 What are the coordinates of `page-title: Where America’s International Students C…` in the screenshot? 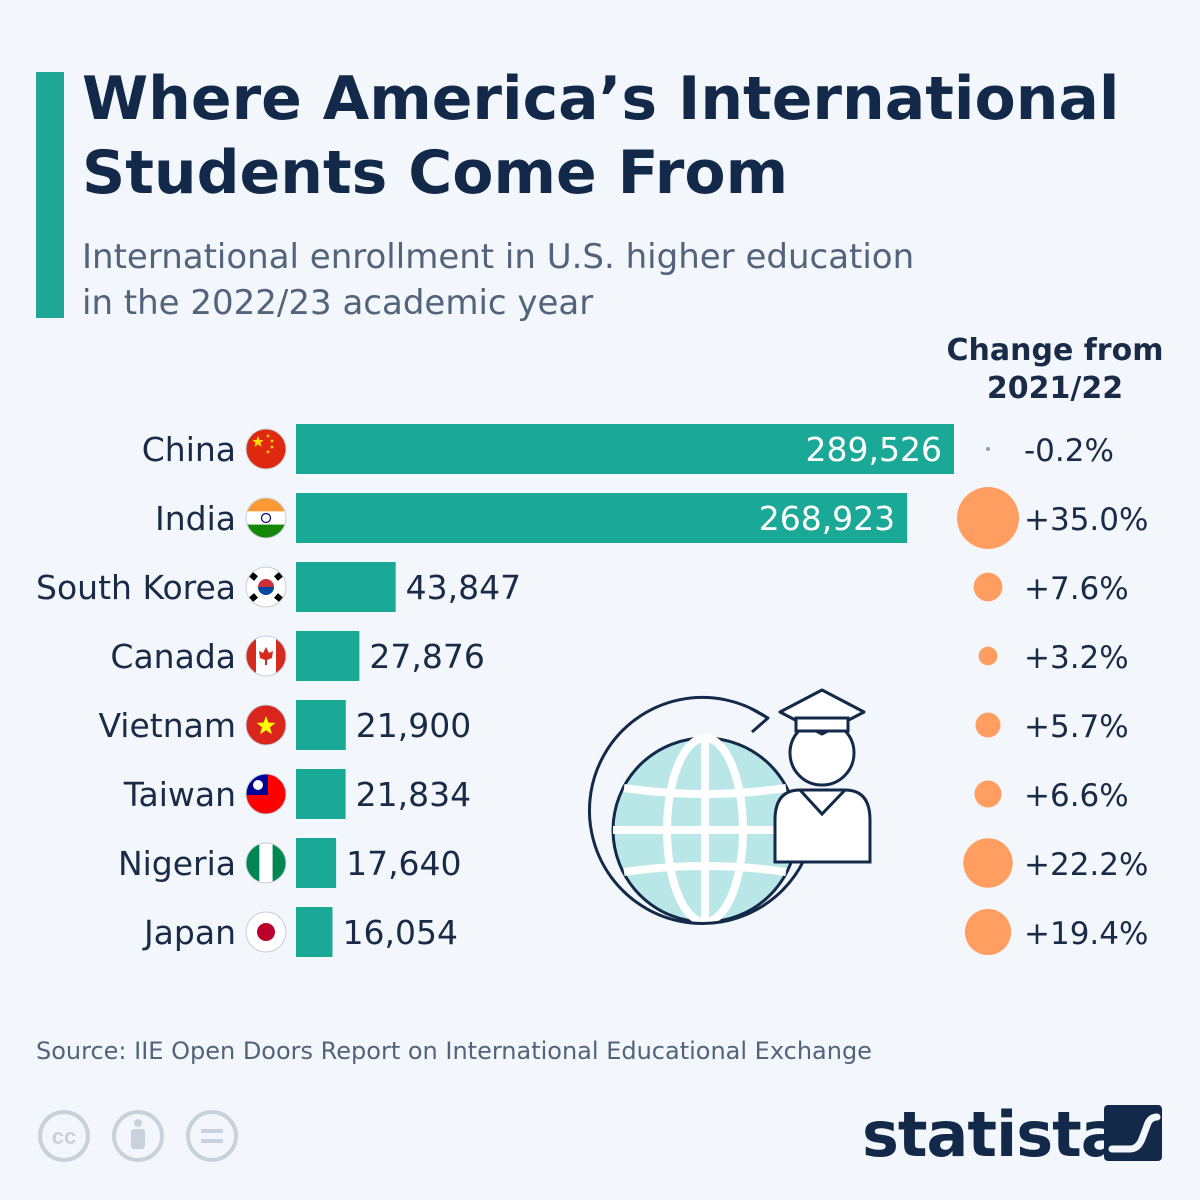 It's located at (632, 136).